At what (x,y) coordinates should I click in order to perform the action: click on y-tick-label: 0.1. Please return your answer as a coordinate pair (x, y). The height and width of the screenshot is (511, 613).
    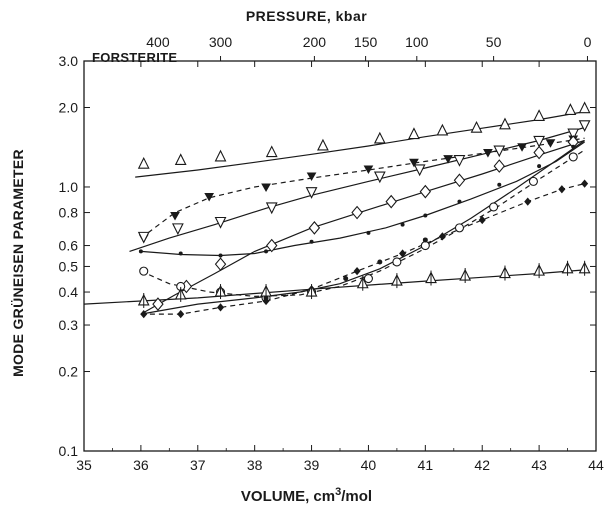
    Looking at the image, I should click on (69, 451).